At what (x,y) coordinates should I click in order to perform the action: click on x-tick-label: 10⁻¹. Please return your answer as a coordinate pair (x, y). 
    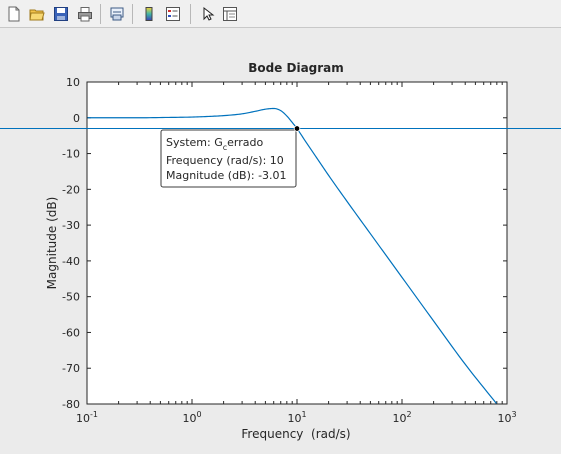
    Looking at the image, I should click on (87, 417).